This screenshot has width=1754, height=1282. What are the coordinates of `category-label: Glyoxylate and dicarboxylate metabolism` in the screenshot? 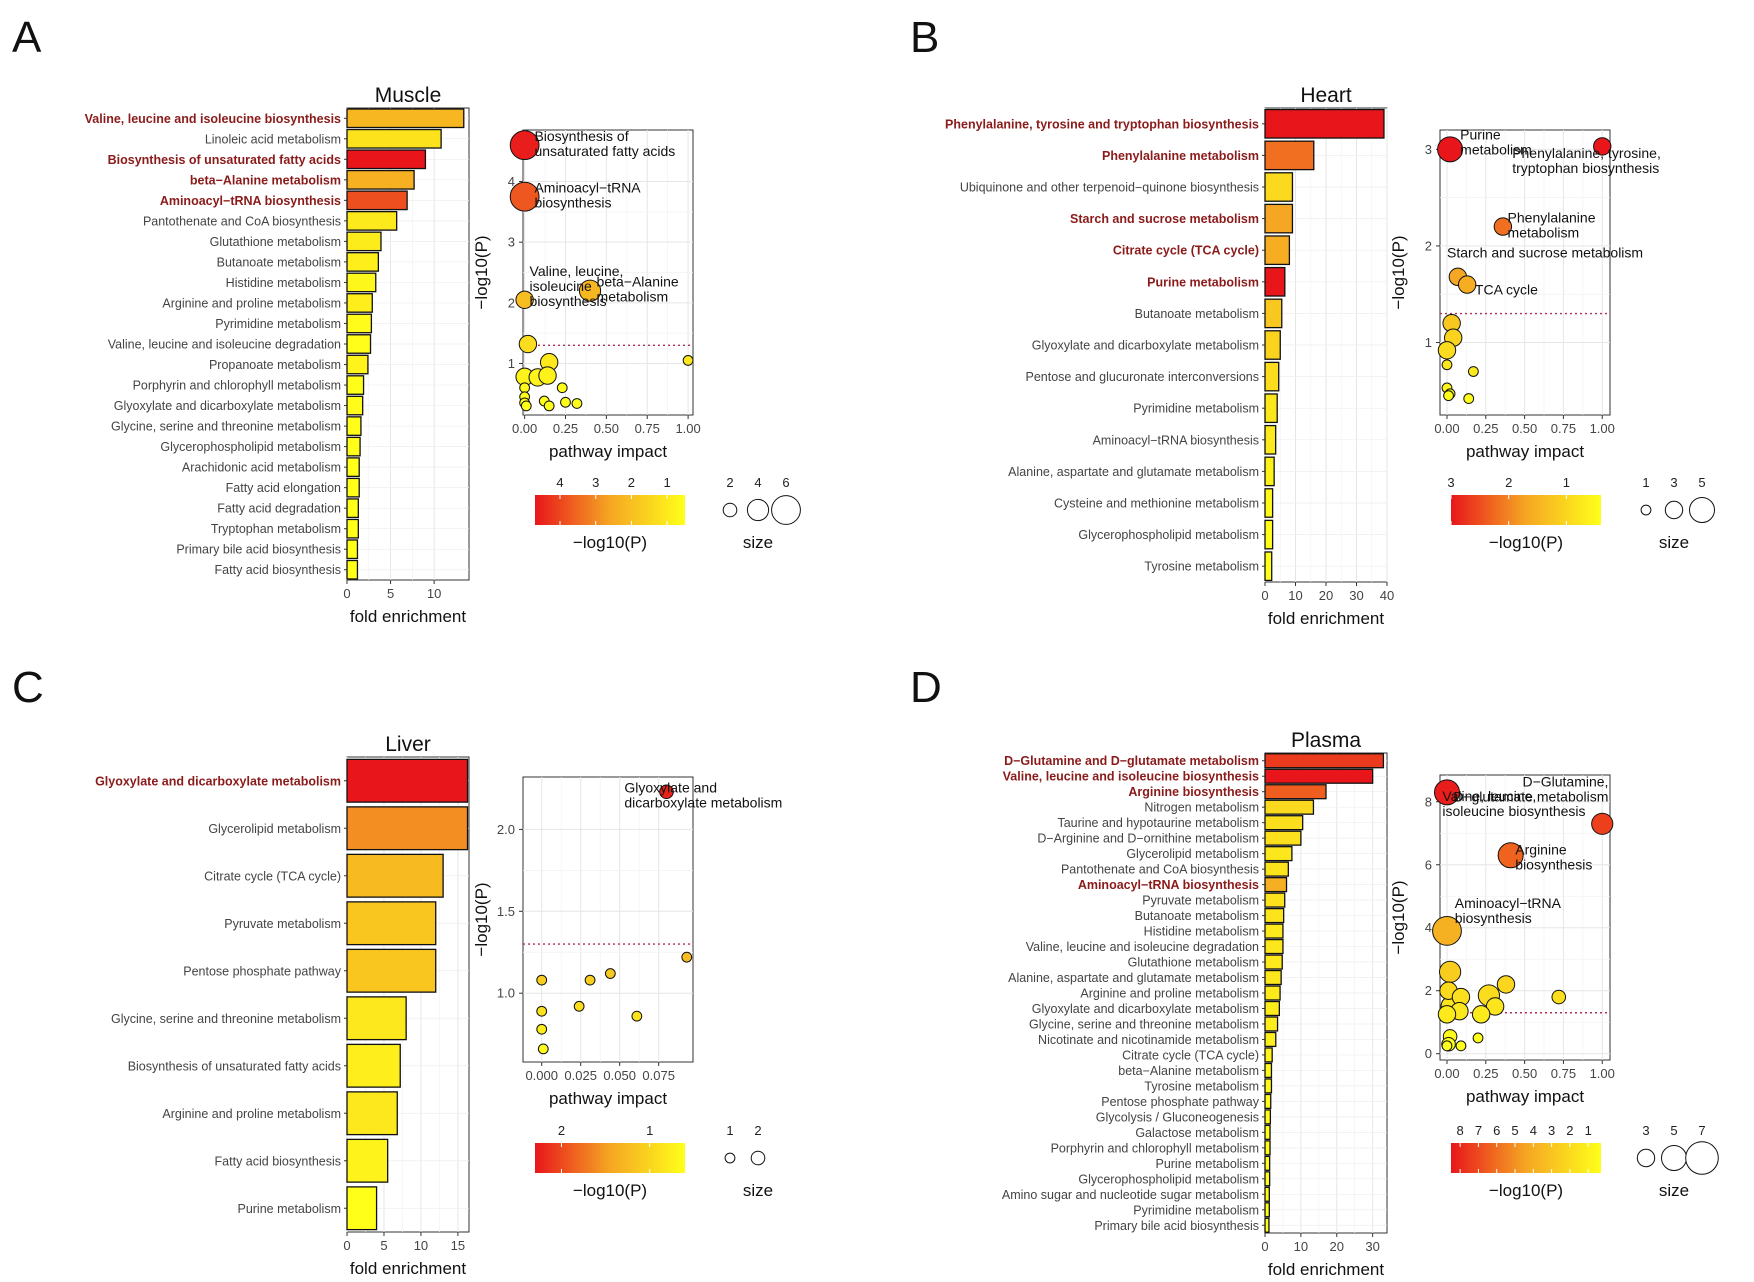 It's located at (1145, 346).